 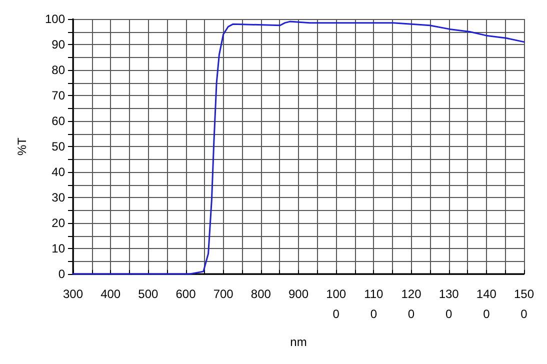 I want to click on y-tick-label: 90, so click(x=59, y=45).